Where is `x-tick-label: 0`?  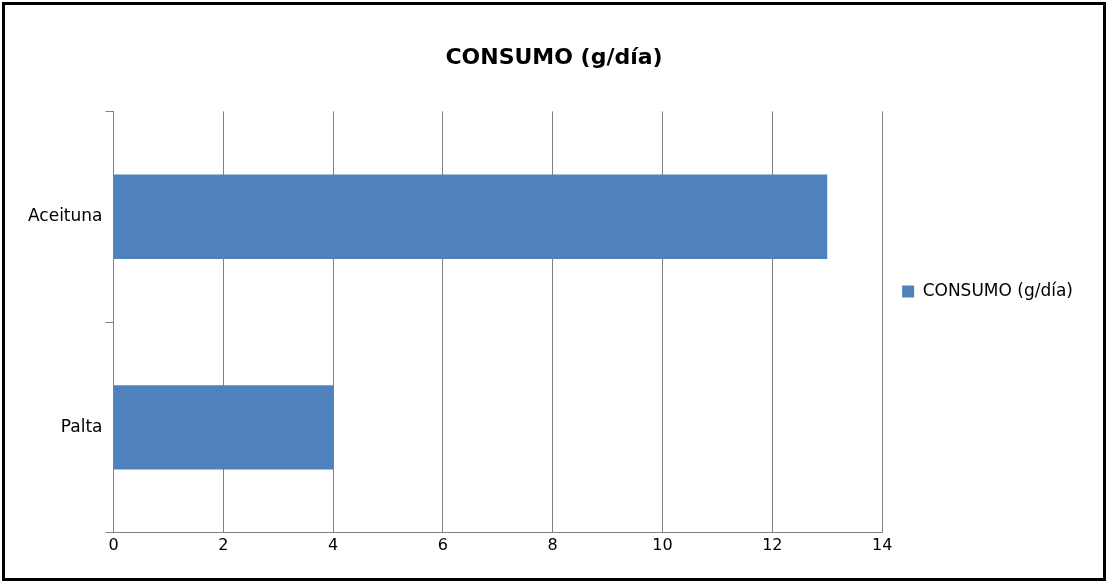 x-tick-label: 0 is located at coordinates (113, 544).